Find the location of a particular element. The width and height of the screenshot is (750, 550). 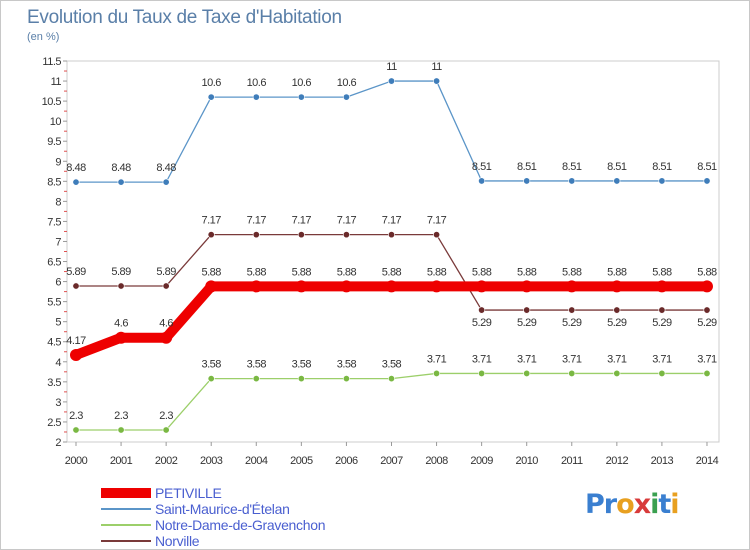

proxiti-logo: Proxiti is located at coordinates (632, 504).